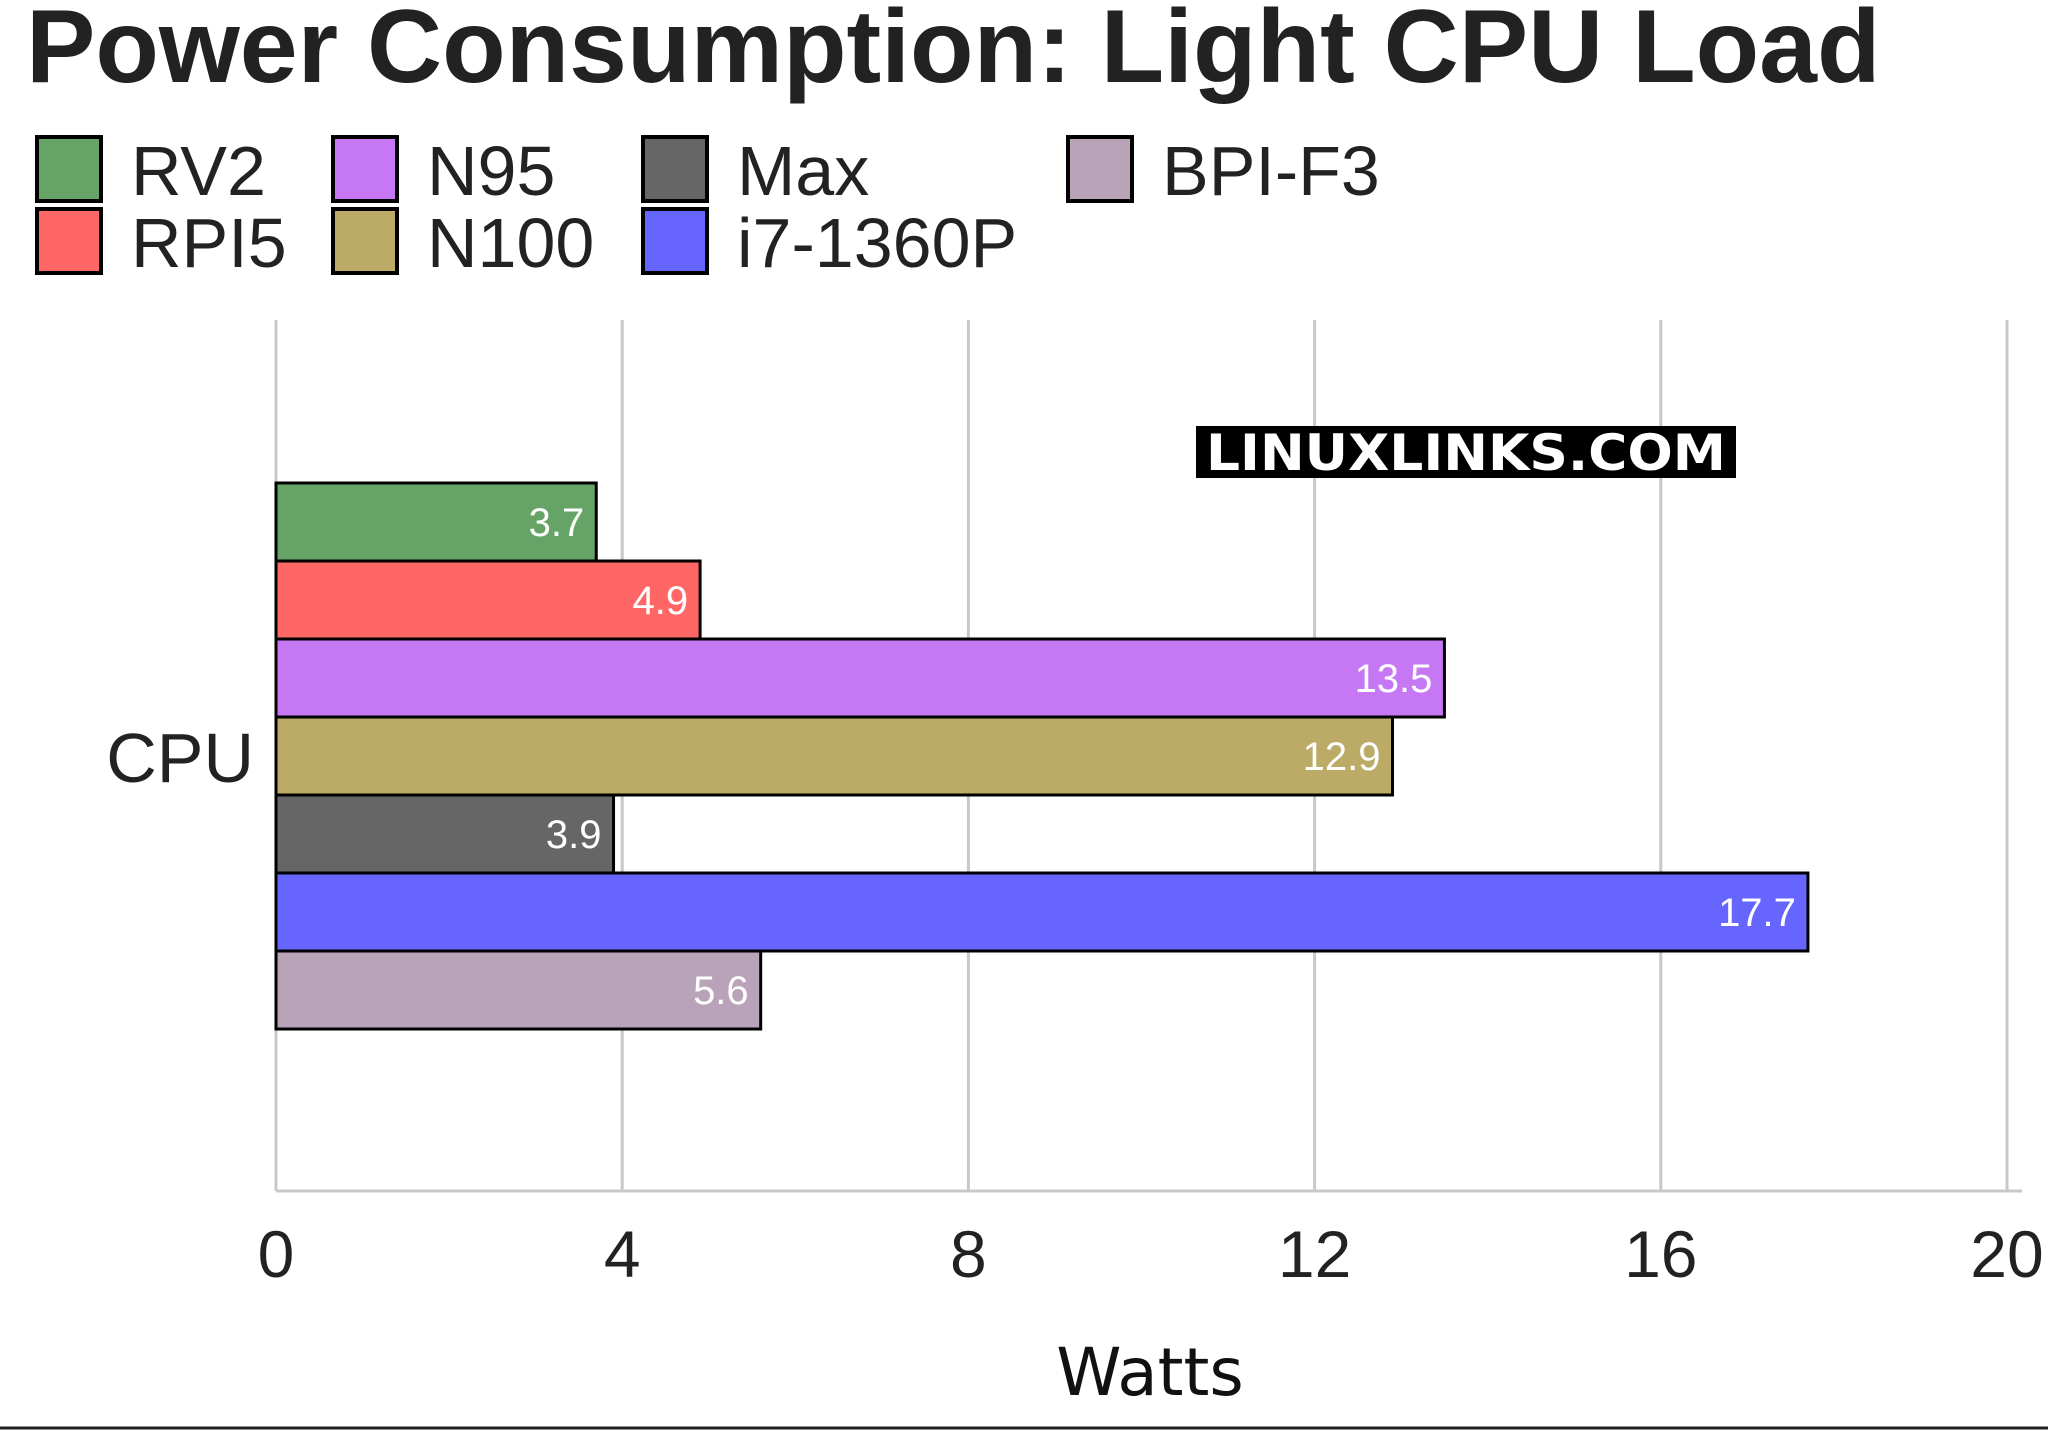  I want to click on bar-rpi5, so click(488, 600).